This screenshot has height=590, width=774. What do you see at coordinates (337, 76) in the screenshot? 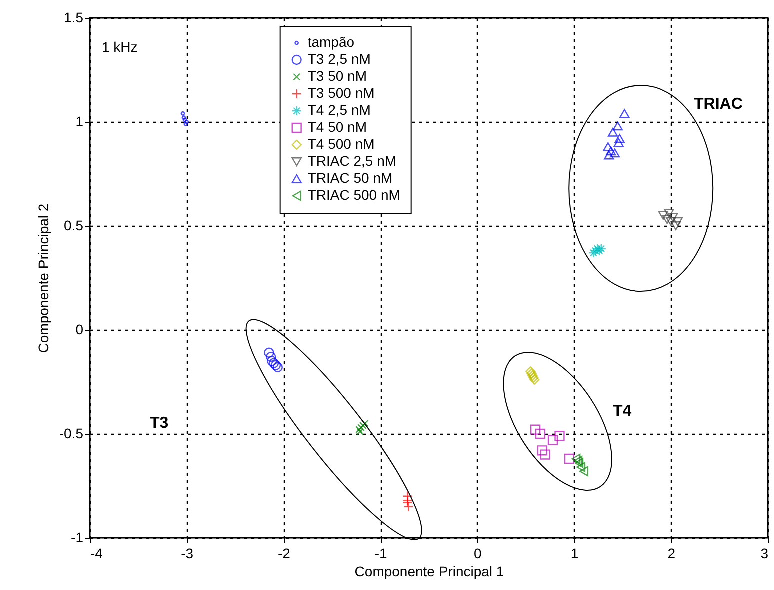
I see `legend-label: T3 50 nM` at bounding box center [337, 76].